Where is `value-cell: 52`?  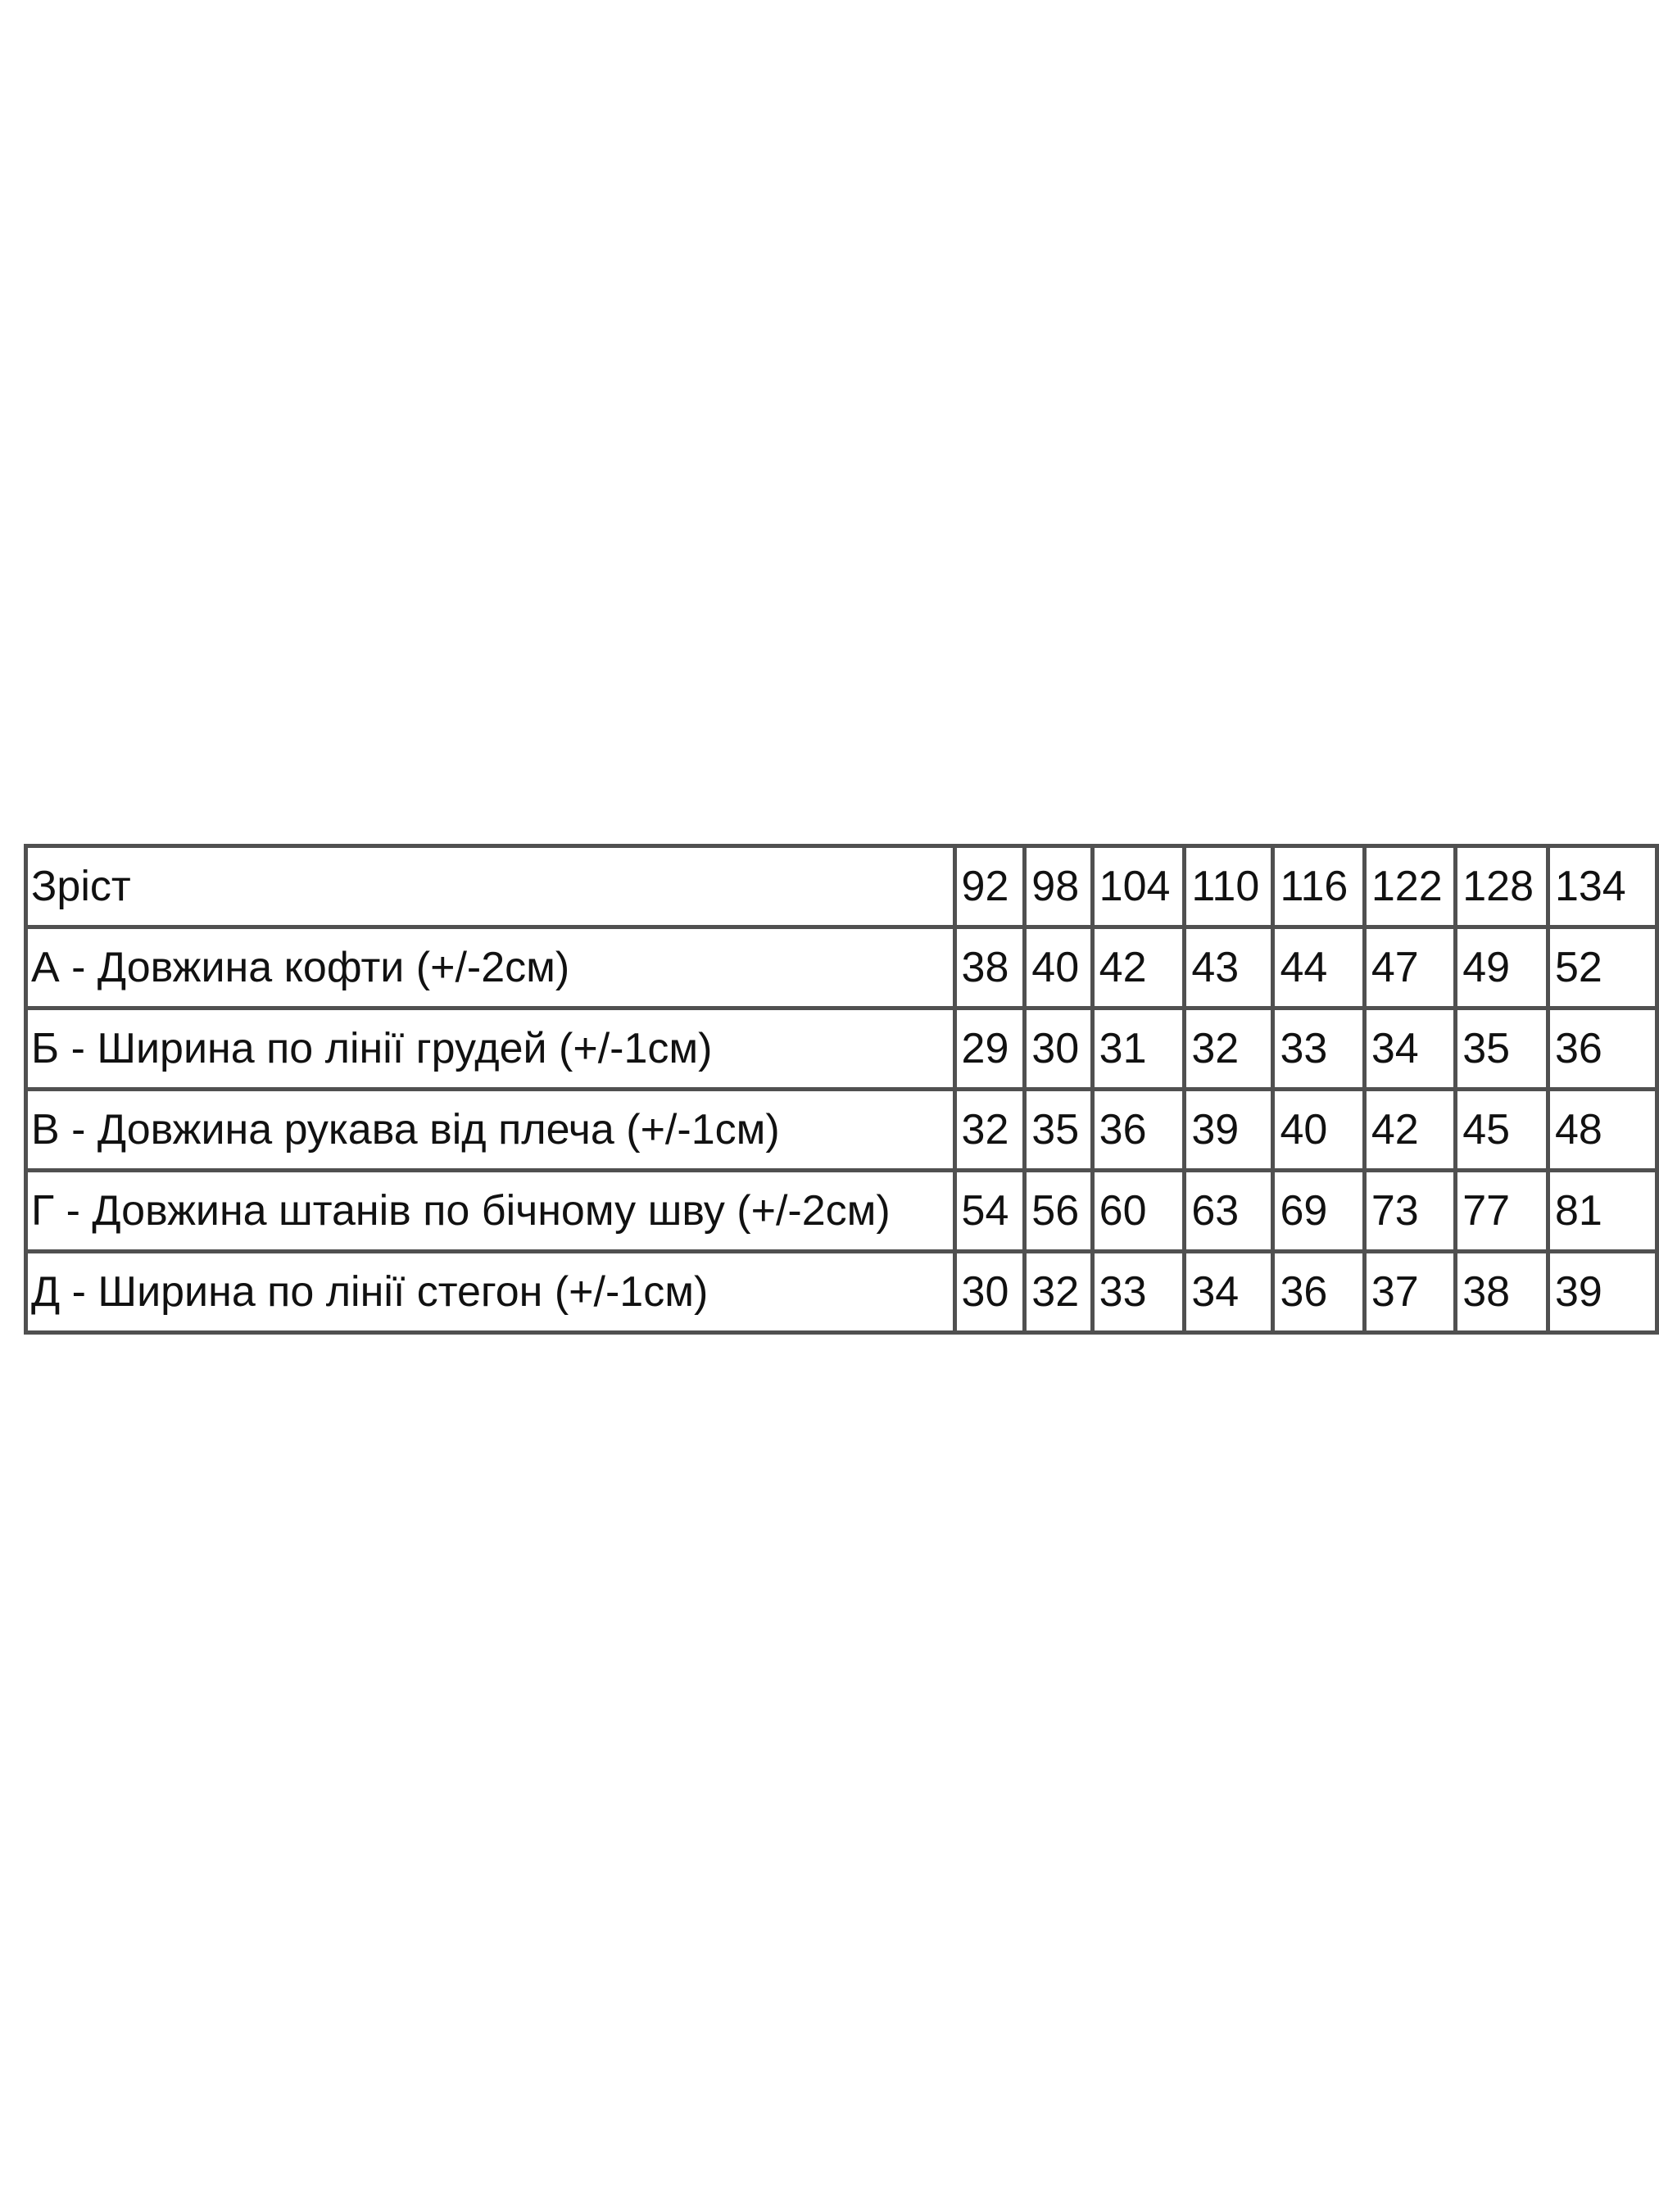
value-cell: 52 is located at coordinates (1602, 967).